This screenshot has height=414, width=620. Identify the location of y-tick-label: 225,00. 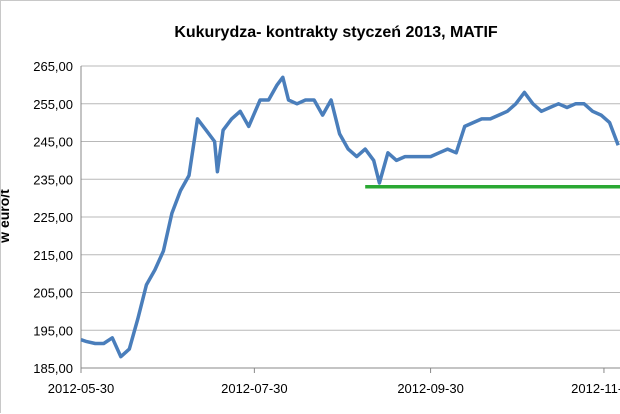
(53, 217).